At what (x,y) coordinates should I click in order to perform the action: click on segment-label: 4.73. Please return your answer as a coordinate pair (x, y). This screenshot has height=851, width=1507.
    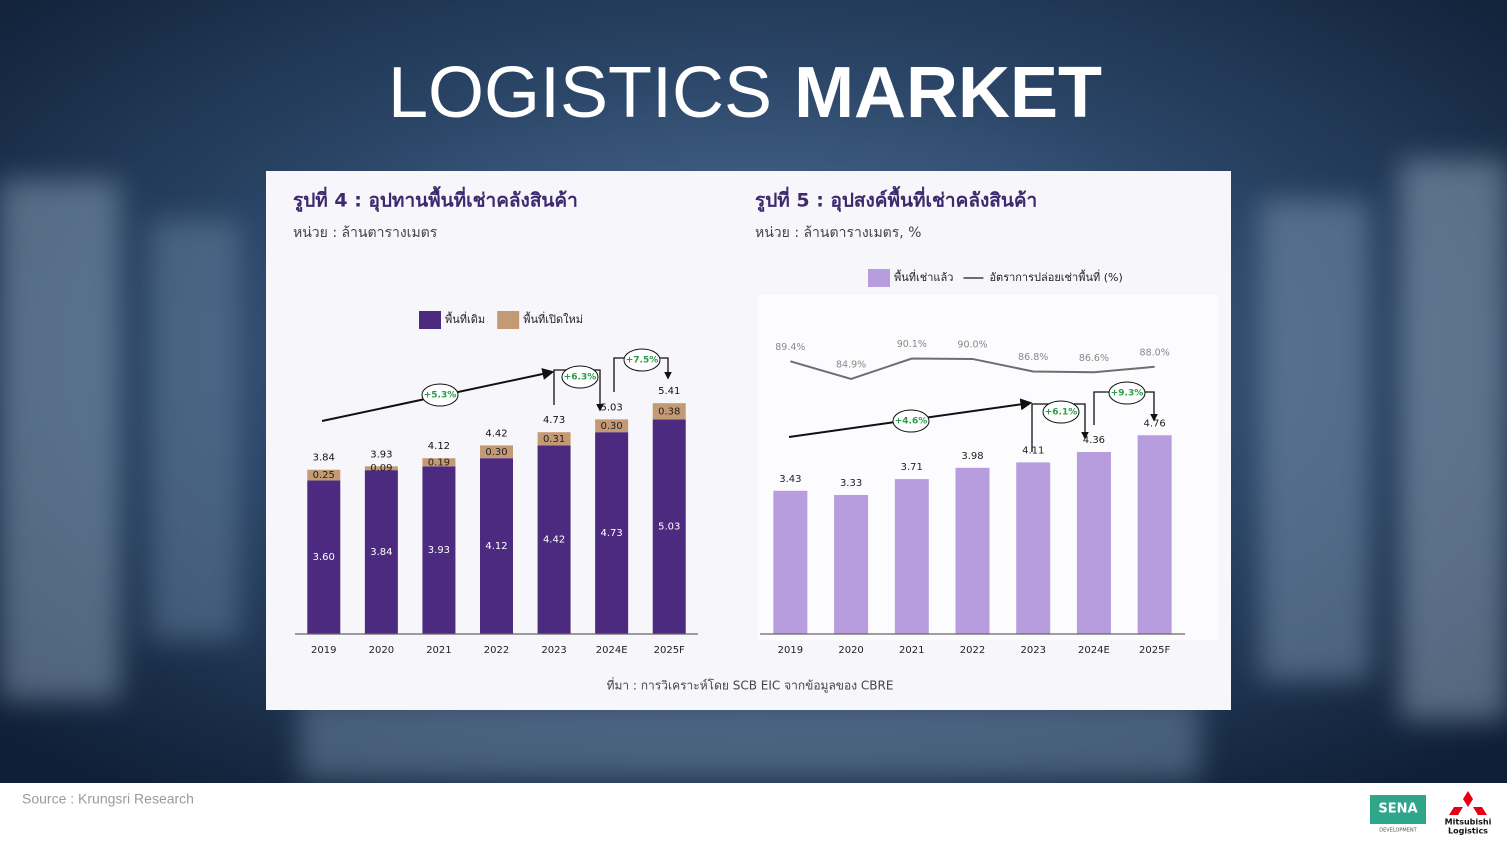
    Looking at the image, I should click on (612, 533).